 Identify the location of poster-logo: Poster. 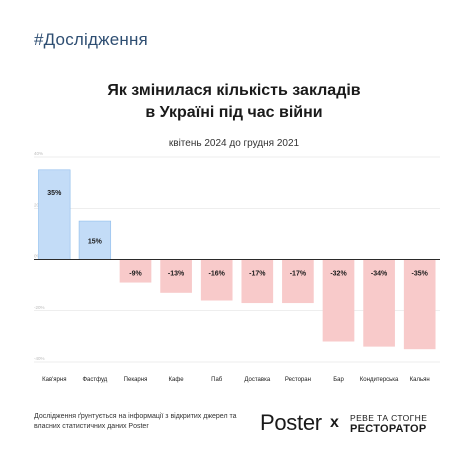
(291, 423).